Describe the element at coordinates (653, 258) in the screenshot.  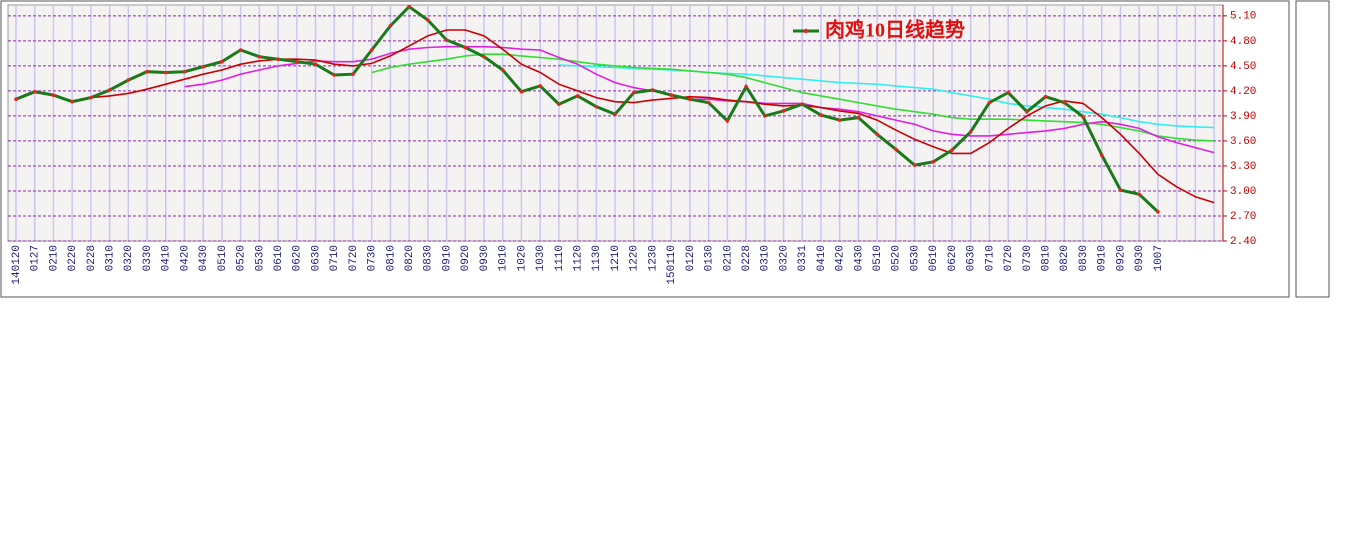
I see `x-tick-label: 1230` at that location.